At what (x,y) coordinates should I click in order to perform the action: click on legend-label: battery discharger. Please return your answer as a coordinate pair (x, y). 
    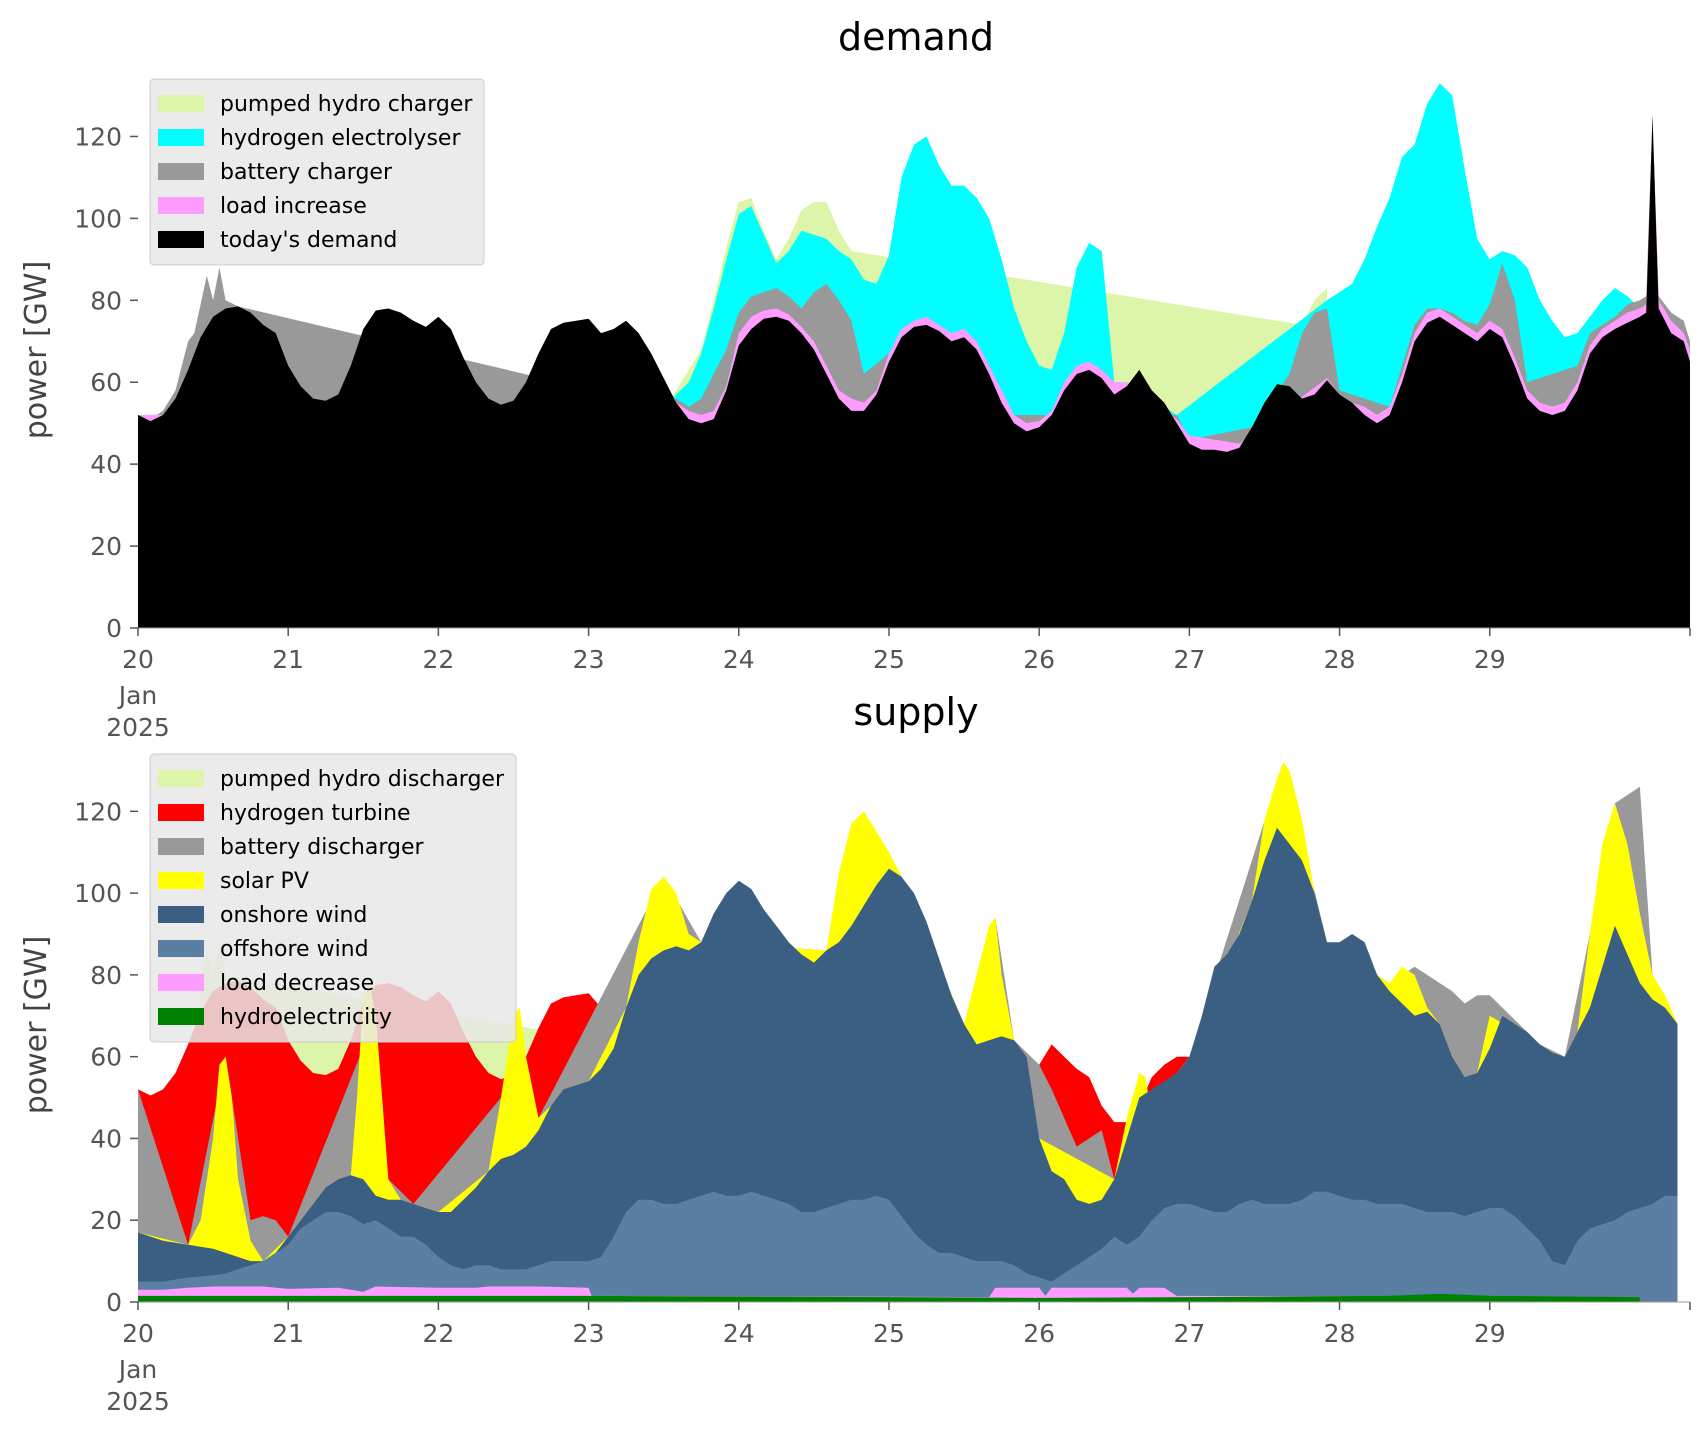
    Looking at the image, I should click on (322, 847).